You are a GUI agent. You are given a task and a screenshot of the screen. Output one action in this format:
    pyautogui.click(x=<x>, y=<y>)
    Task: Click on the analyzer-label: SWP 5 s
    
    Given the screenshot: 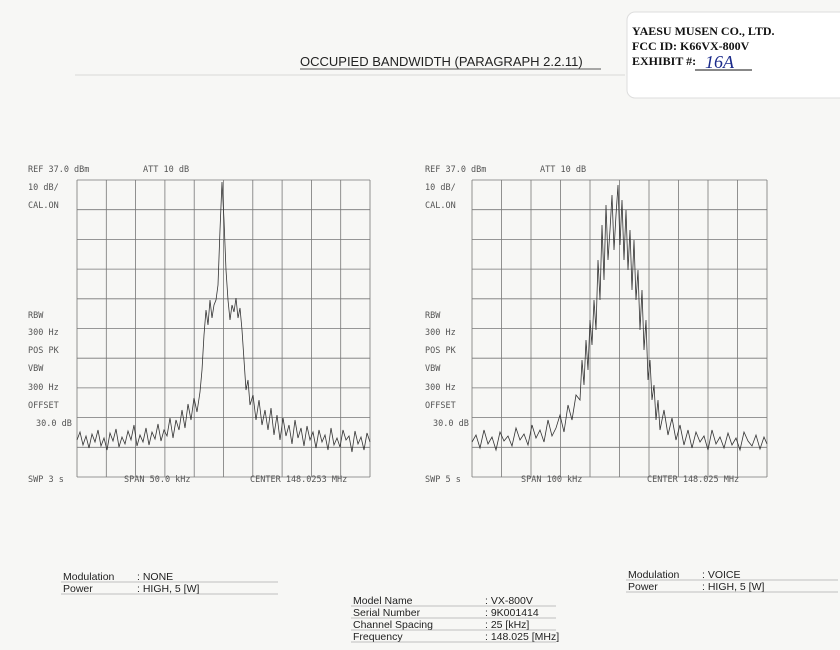 What is the action you would take?
    pyautogui.click(x=443, y=480)
    